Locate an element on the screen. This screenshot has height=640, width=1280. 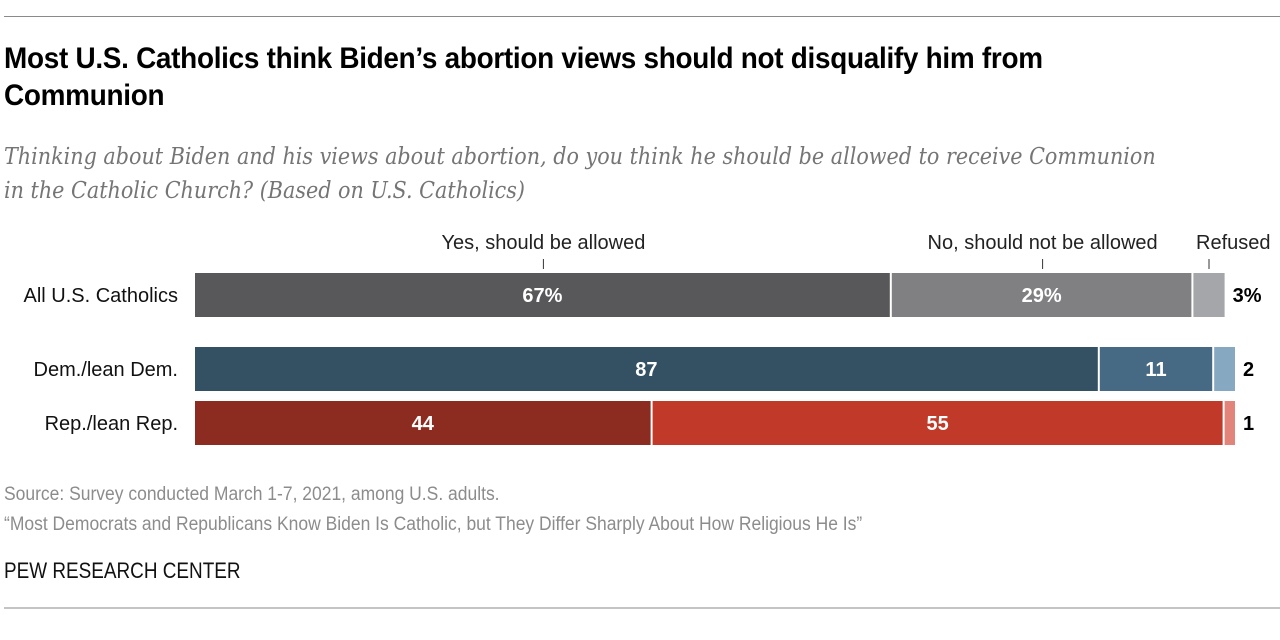
legend-label: Refused is located at coordinates (1233, 243).